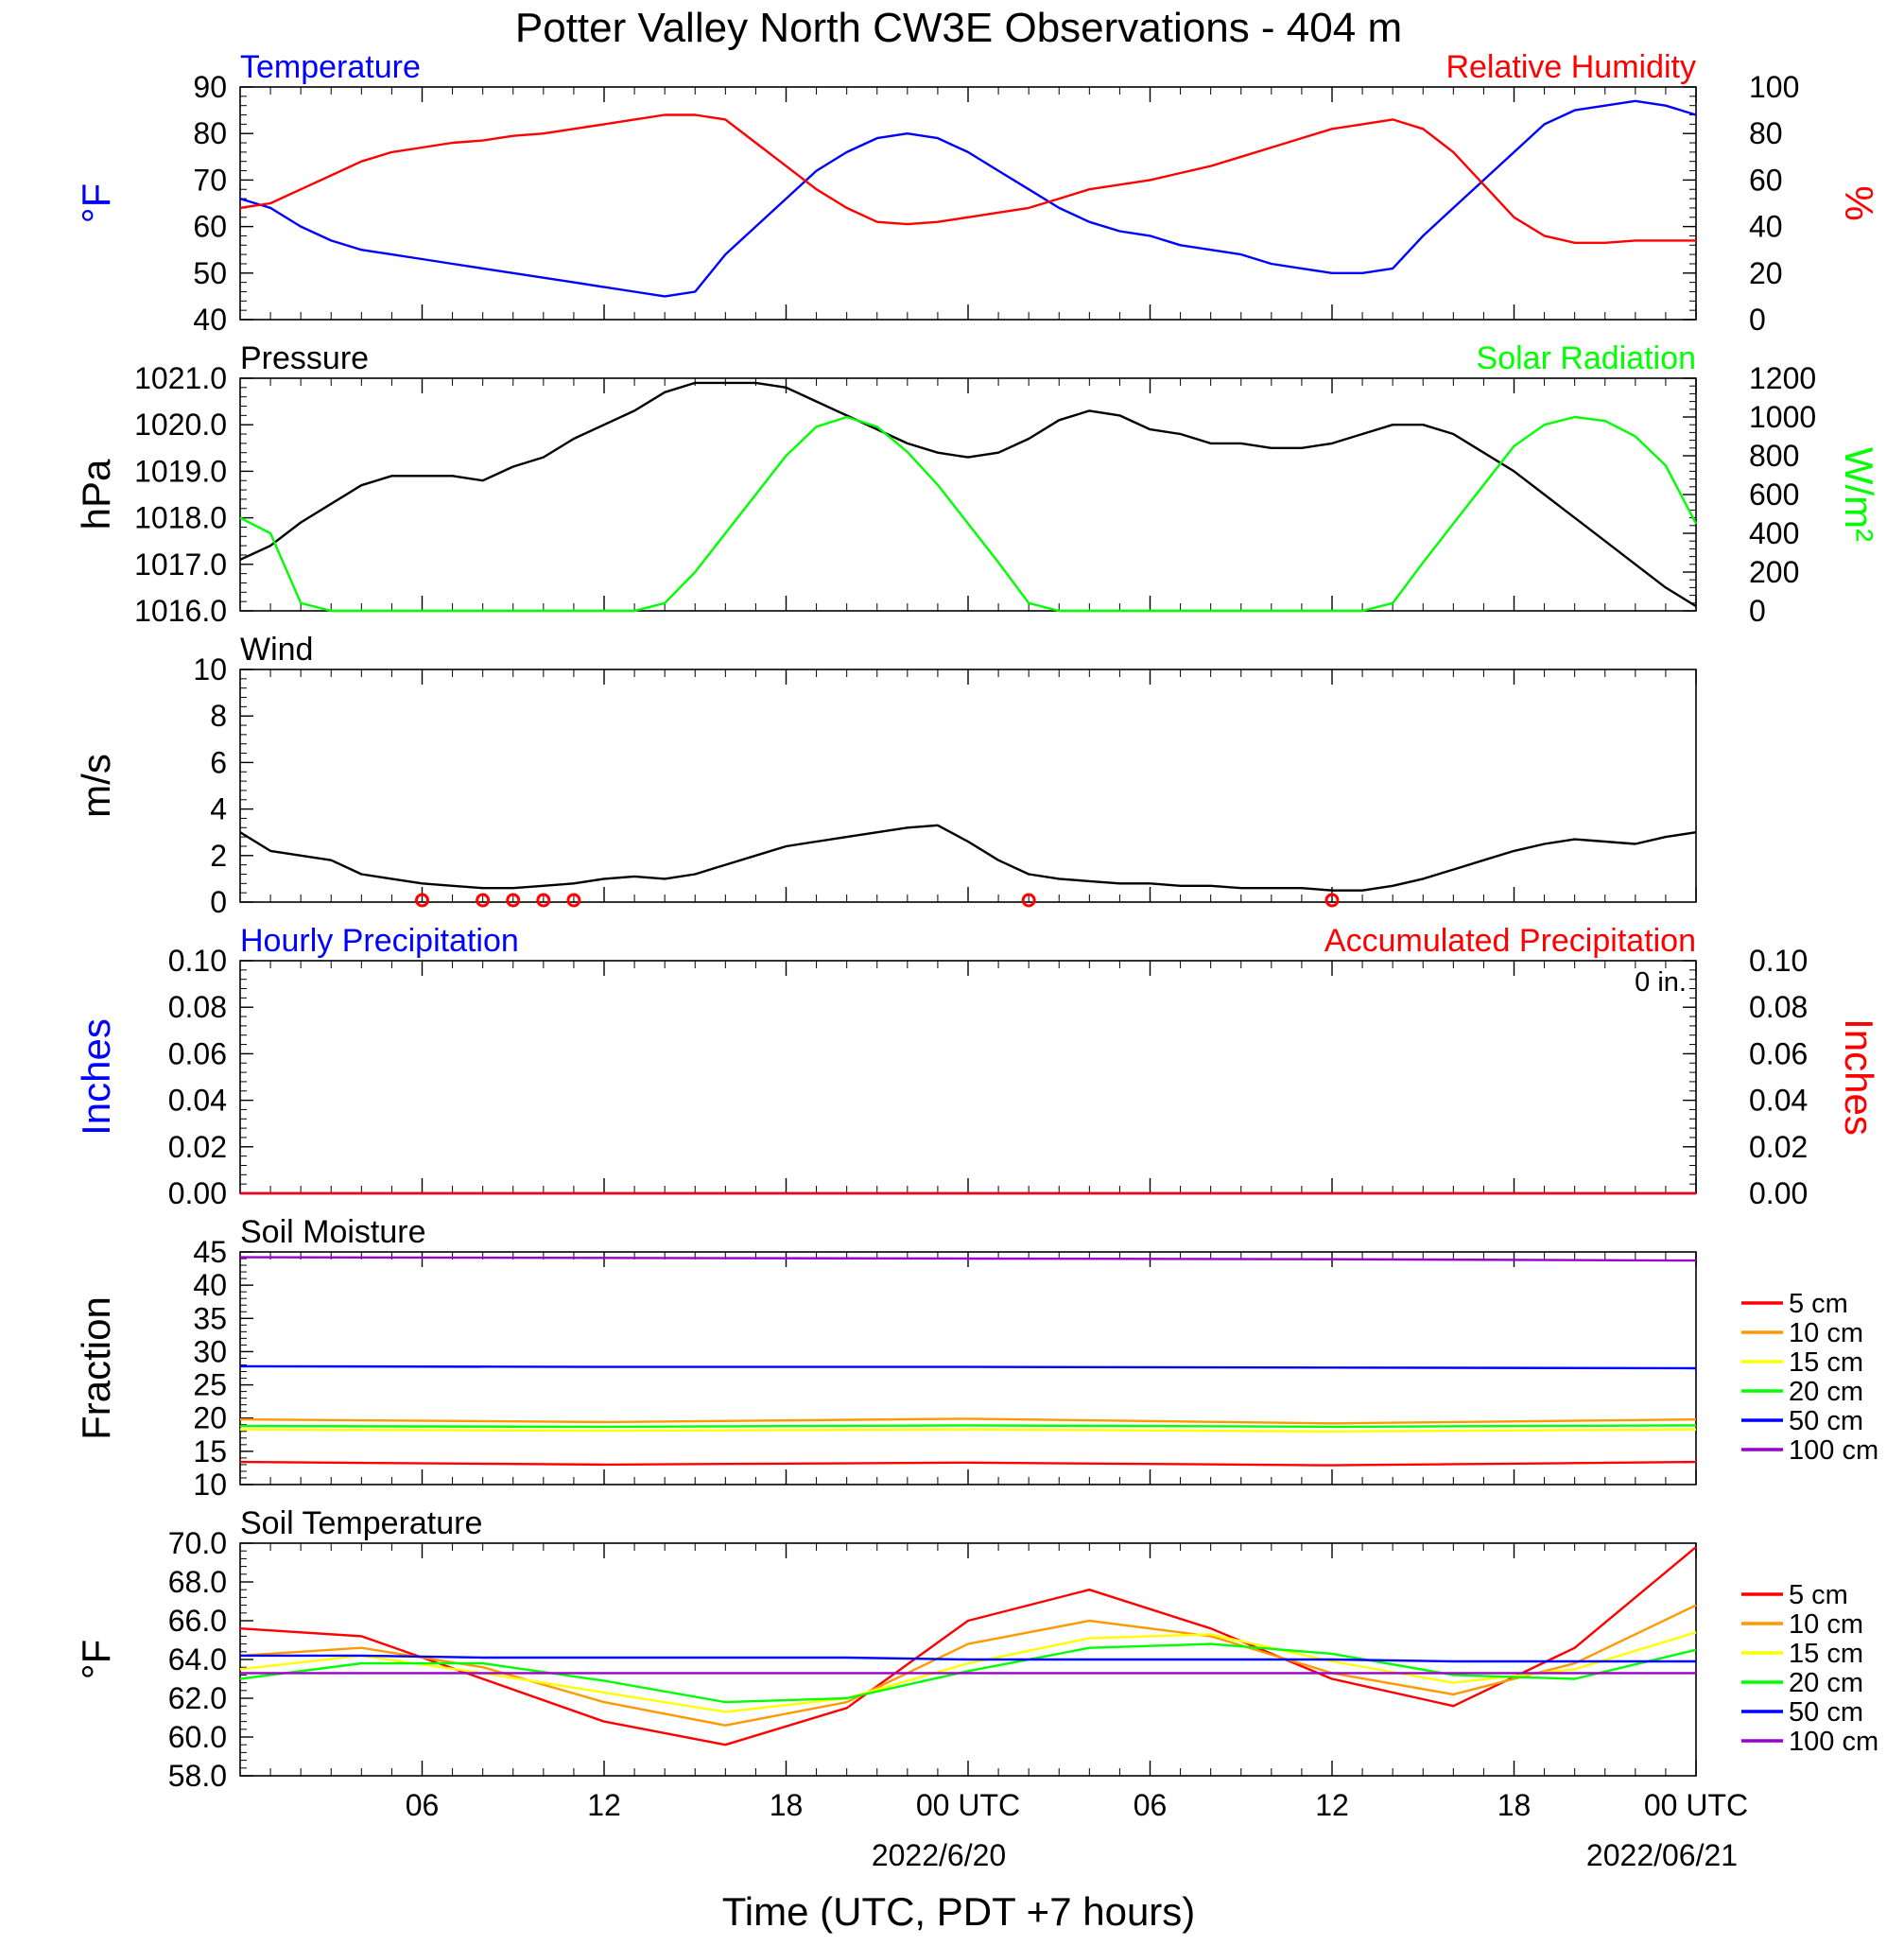  Describe the element at coordinates (968, 1431) in the screenshot. I see `series-line-15-cm` at that location.